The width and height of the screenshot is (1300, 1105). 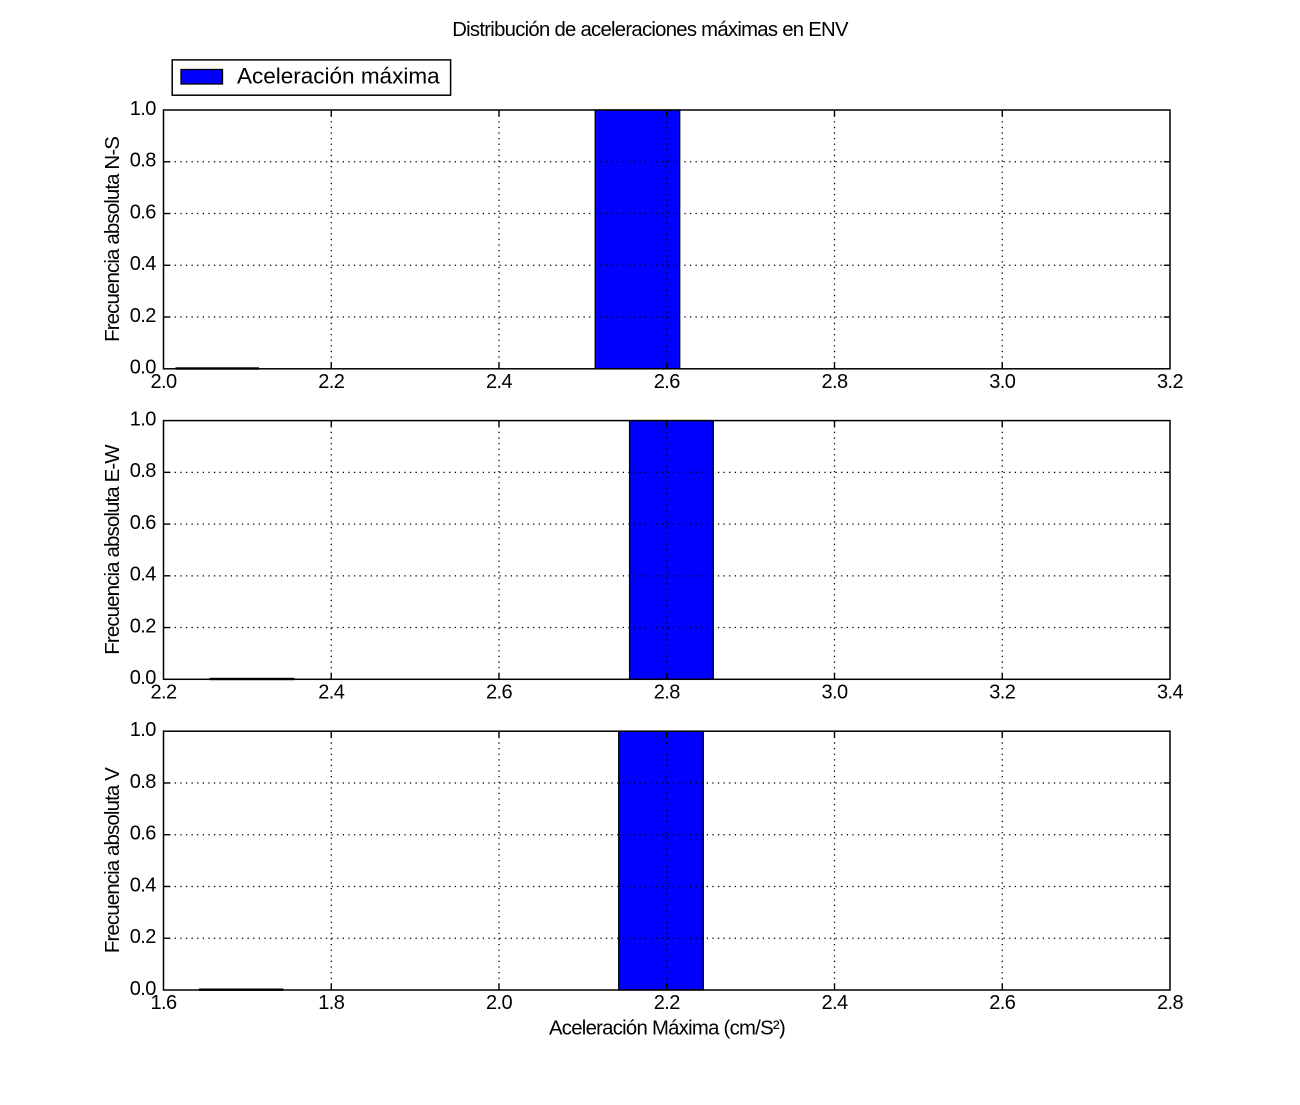 I want to click on svg-text: Aceleración Máxima (cm/S²), so click(x=667, y=1028).